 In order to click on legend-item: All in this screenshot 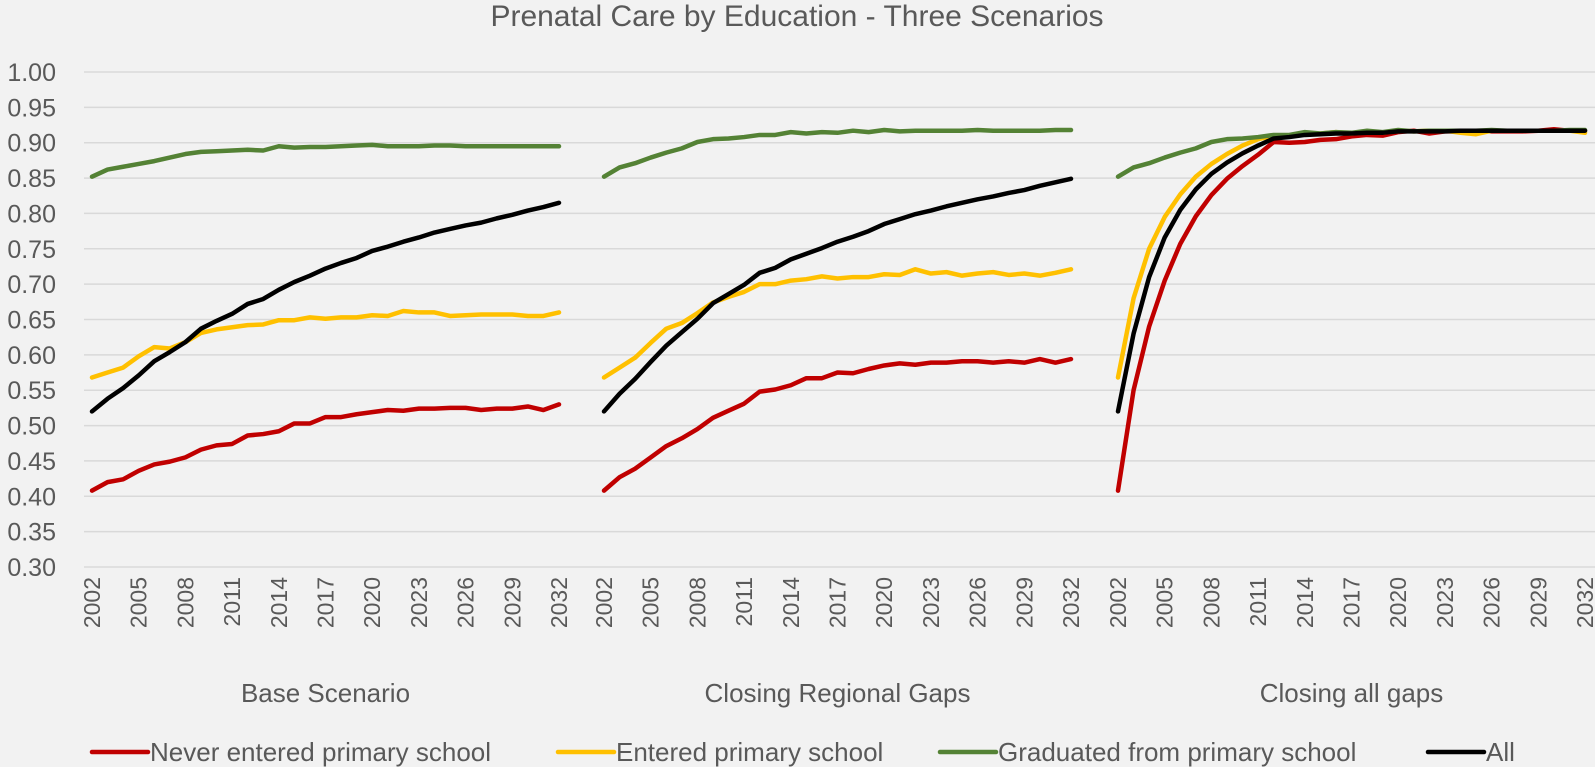, I will do `click(1470, 752)`.